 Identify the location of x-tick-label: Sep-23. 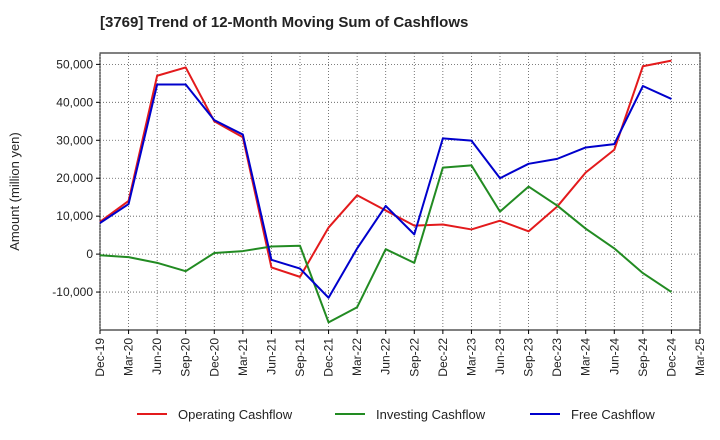
(529, 357).